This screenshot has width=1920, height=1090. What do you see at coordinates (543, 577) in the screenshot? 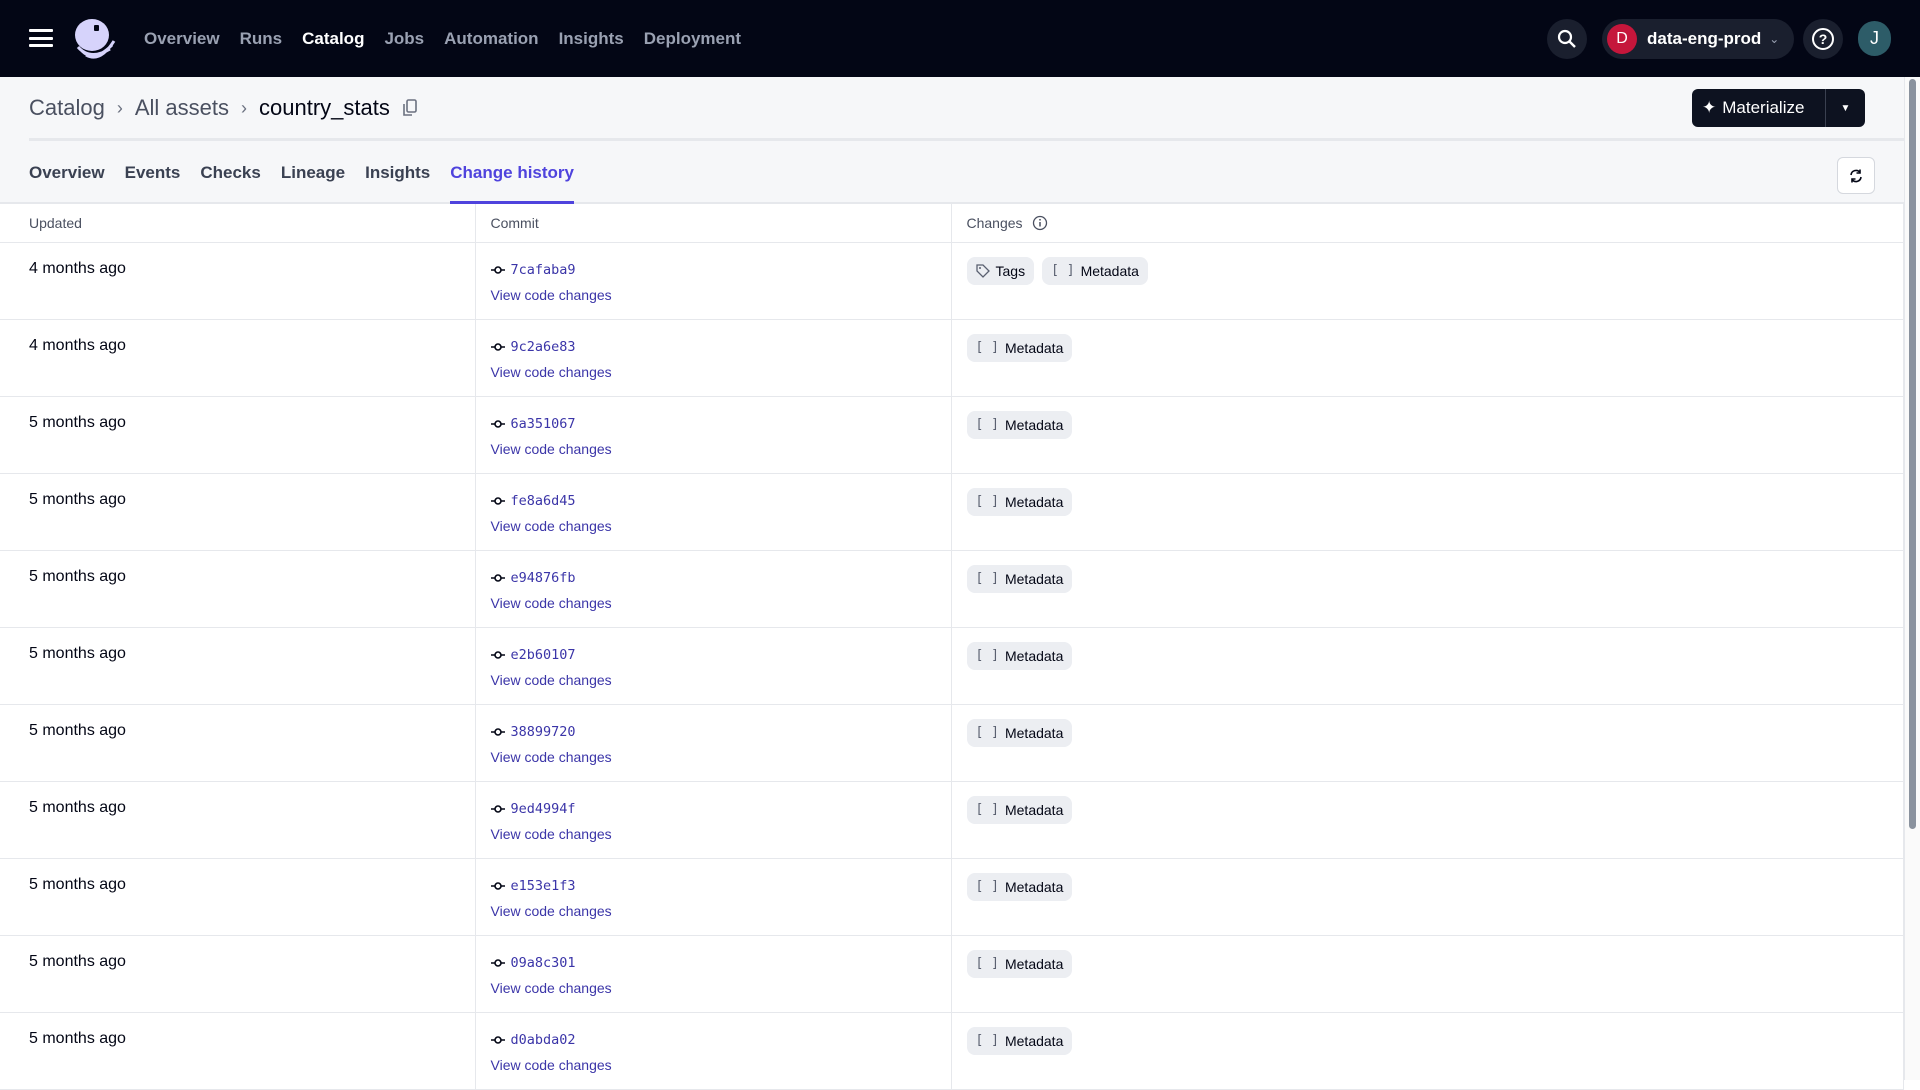
I see `commit-hash: e94876fb` at bounding box center [543, 577].